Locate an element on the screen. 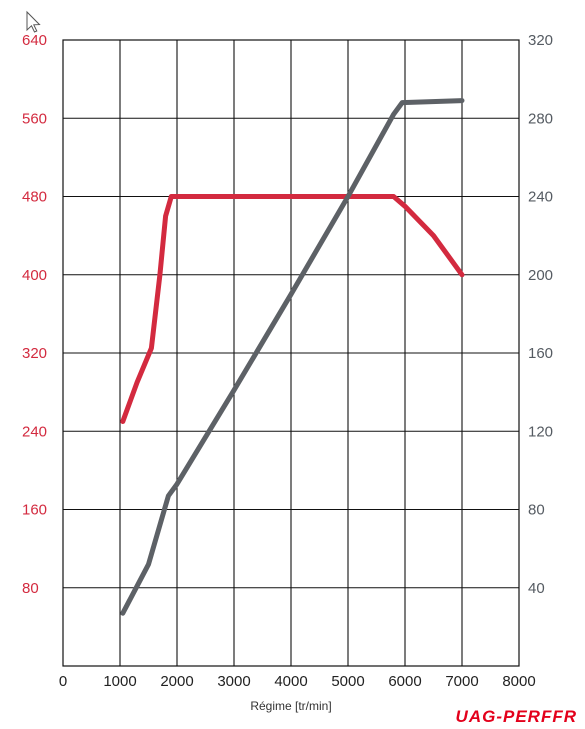  y-right-tick-label: 240 is located at coordinates (540, 197).